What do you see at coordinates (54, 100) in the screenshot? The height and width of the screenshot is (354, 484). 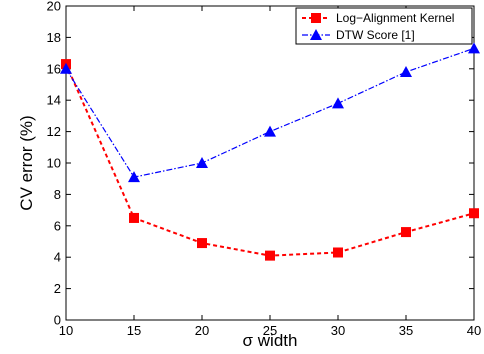 I see `y-tick-label: 14` at bounding box center [54, 100].